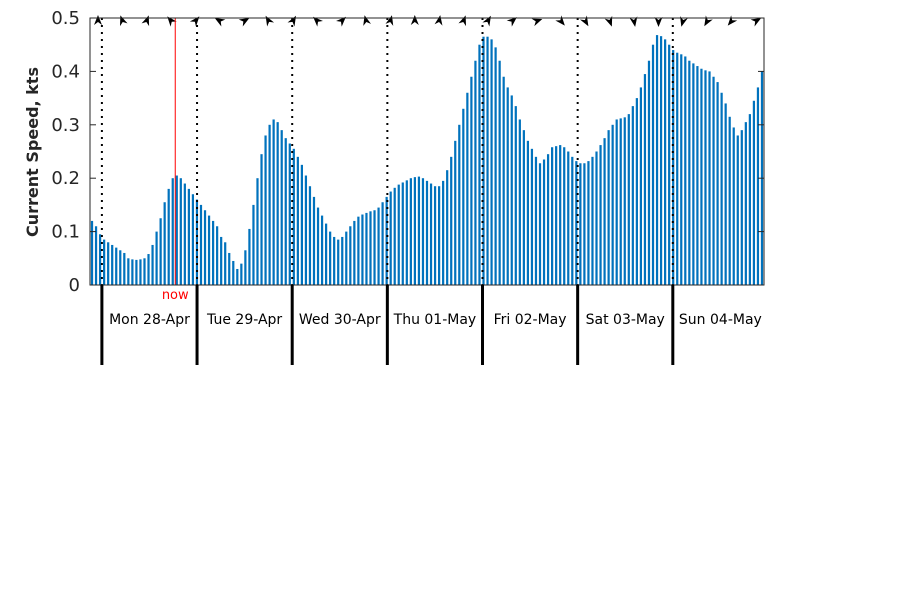 This screenshot has height=600, width=900. What do you see at coordinates (74, 285) in the screenshot?
I see `y-tick-label: 0` at bounding box center [74, 285].